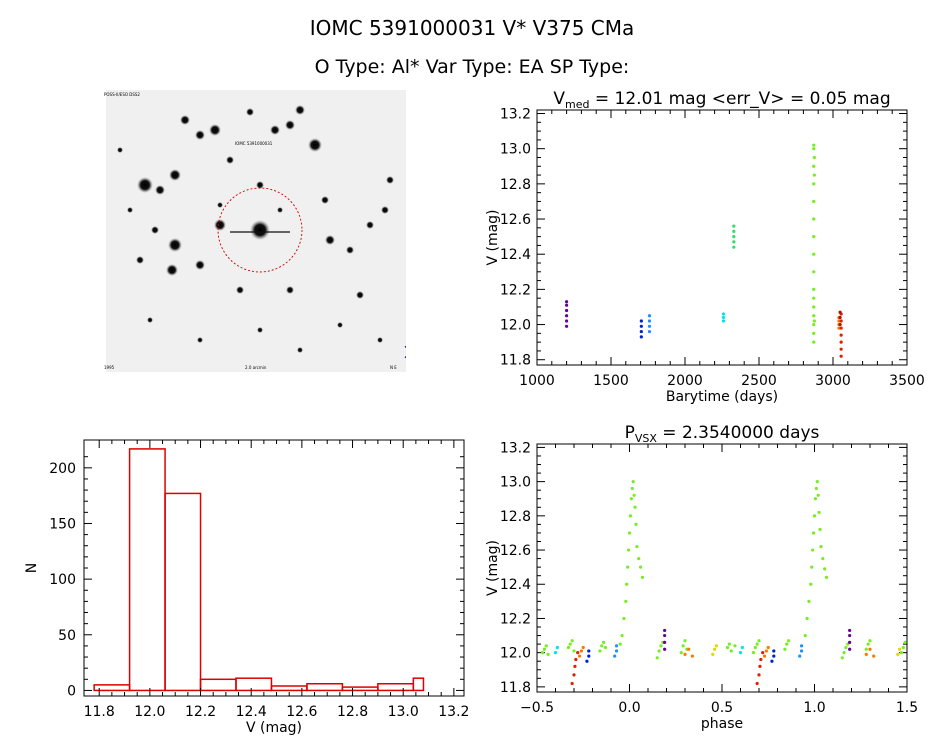  Describe the element at coordinates (515, 326) in the screenshot. I see `lightcurve-ytick-label: 12.0` at that location.